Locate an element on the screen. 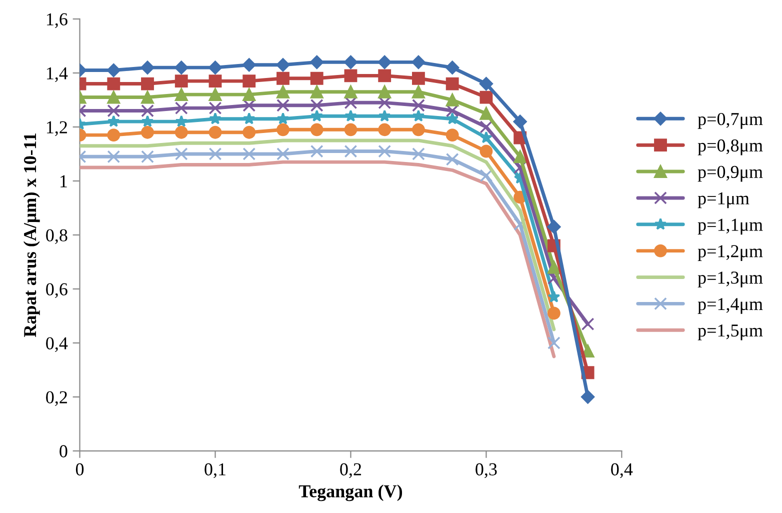  y-tick-label: 0,6 is located at coordinates (57, 290).